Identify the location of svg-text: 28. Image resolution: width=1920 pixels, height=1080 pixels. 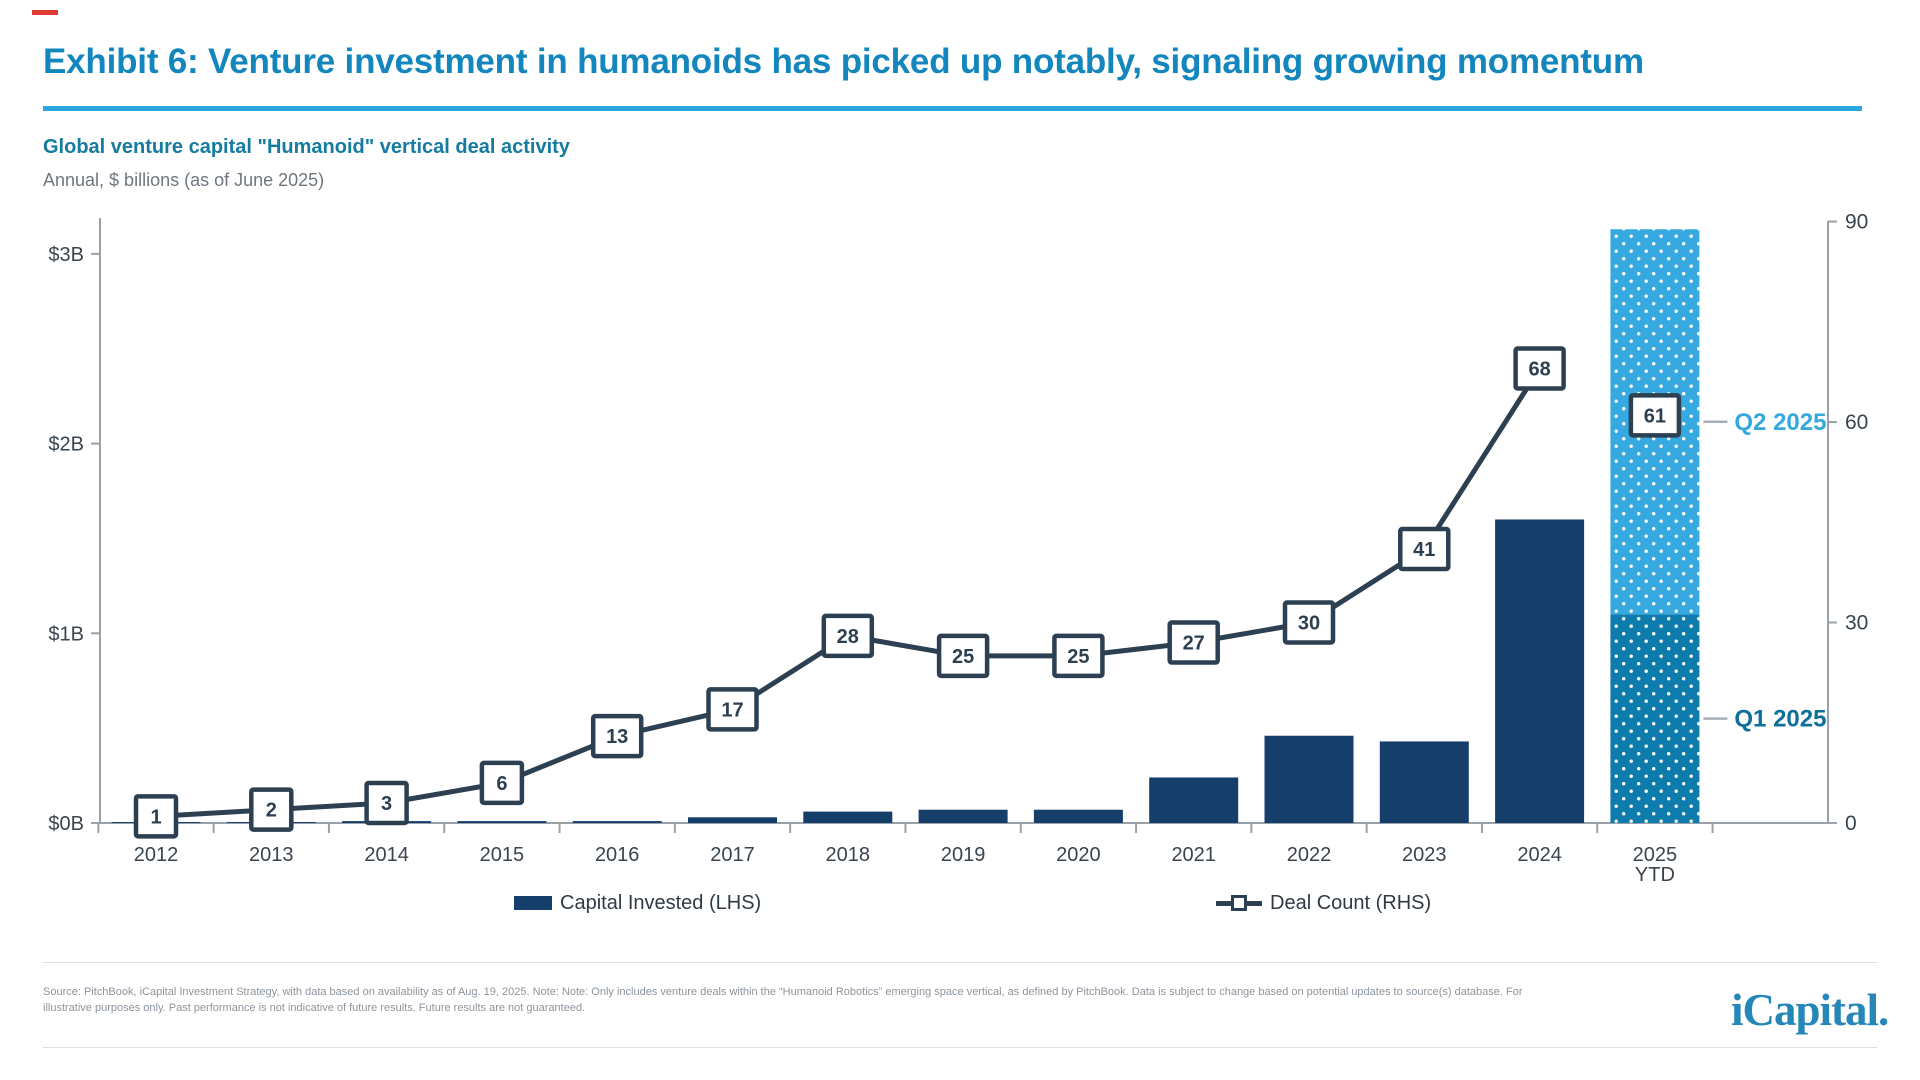
(848, 637).